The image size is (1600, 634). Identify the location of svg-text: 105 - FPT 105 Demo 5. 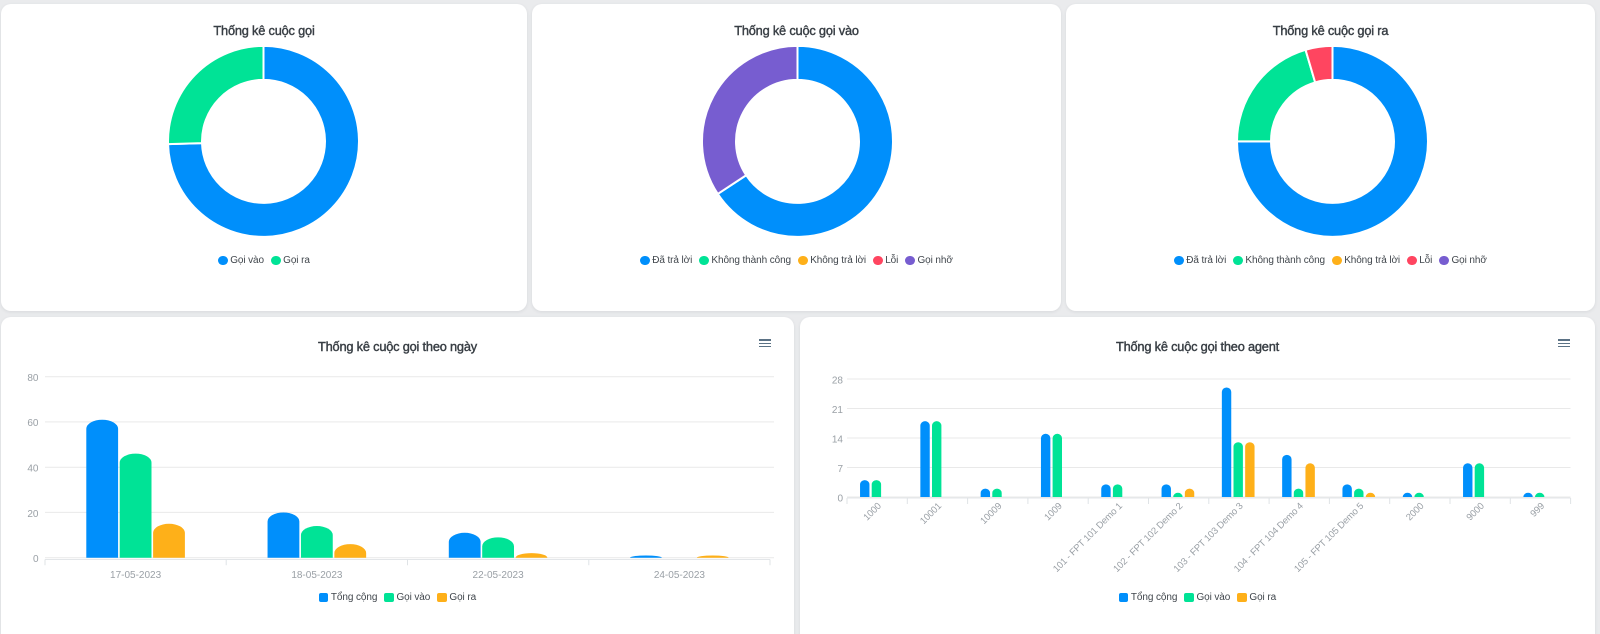
(1329, 538).